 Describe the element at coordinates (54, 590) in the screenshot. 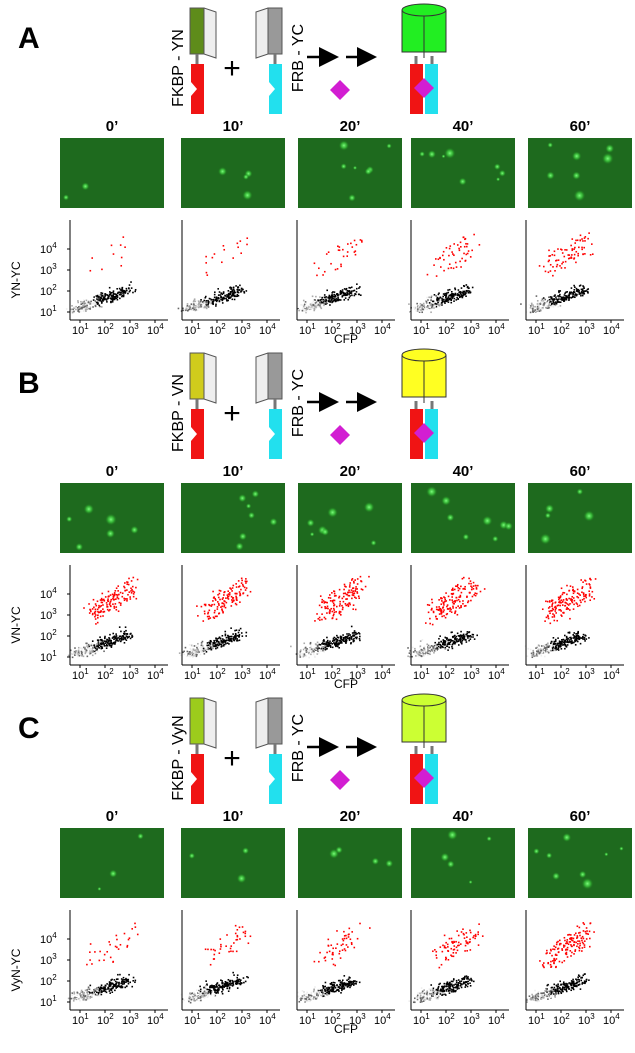

I see `tick-exponent: 4` at that location.